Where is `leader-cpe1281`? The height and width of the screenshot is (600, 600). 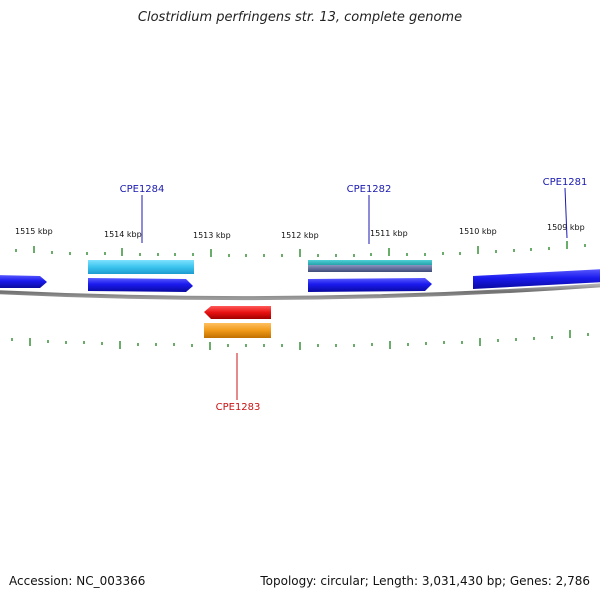
leader-cpe1281 is located at coordinates (566, 213).